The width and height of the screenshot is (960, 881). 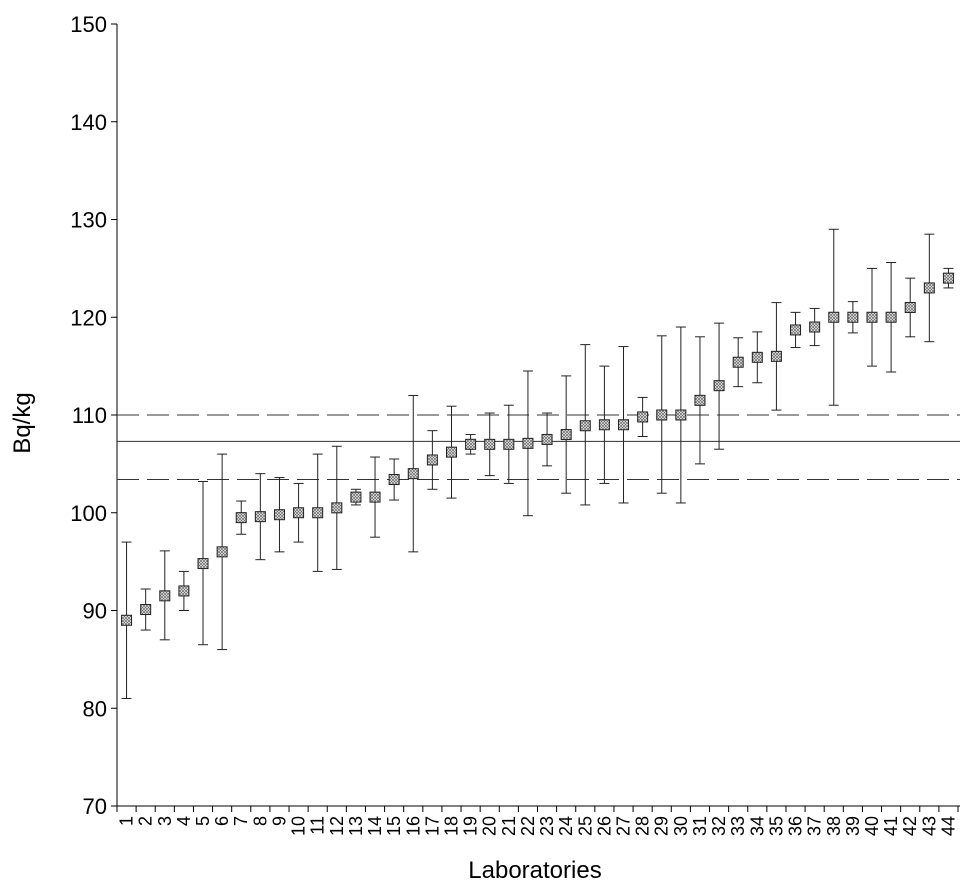 What do you see at coordinates (585, 826) in the screenshot?
I see `x-tick-label: 25` at bounding box center [585, 826].